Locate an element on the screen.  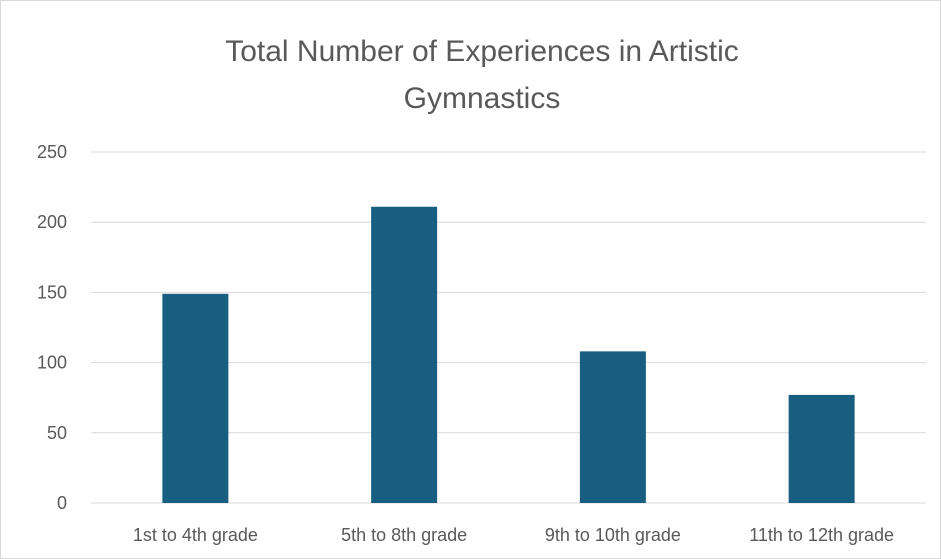
y-axis-ticks: 0 50 100 150 200 250 is located at coordinates (52, 327).